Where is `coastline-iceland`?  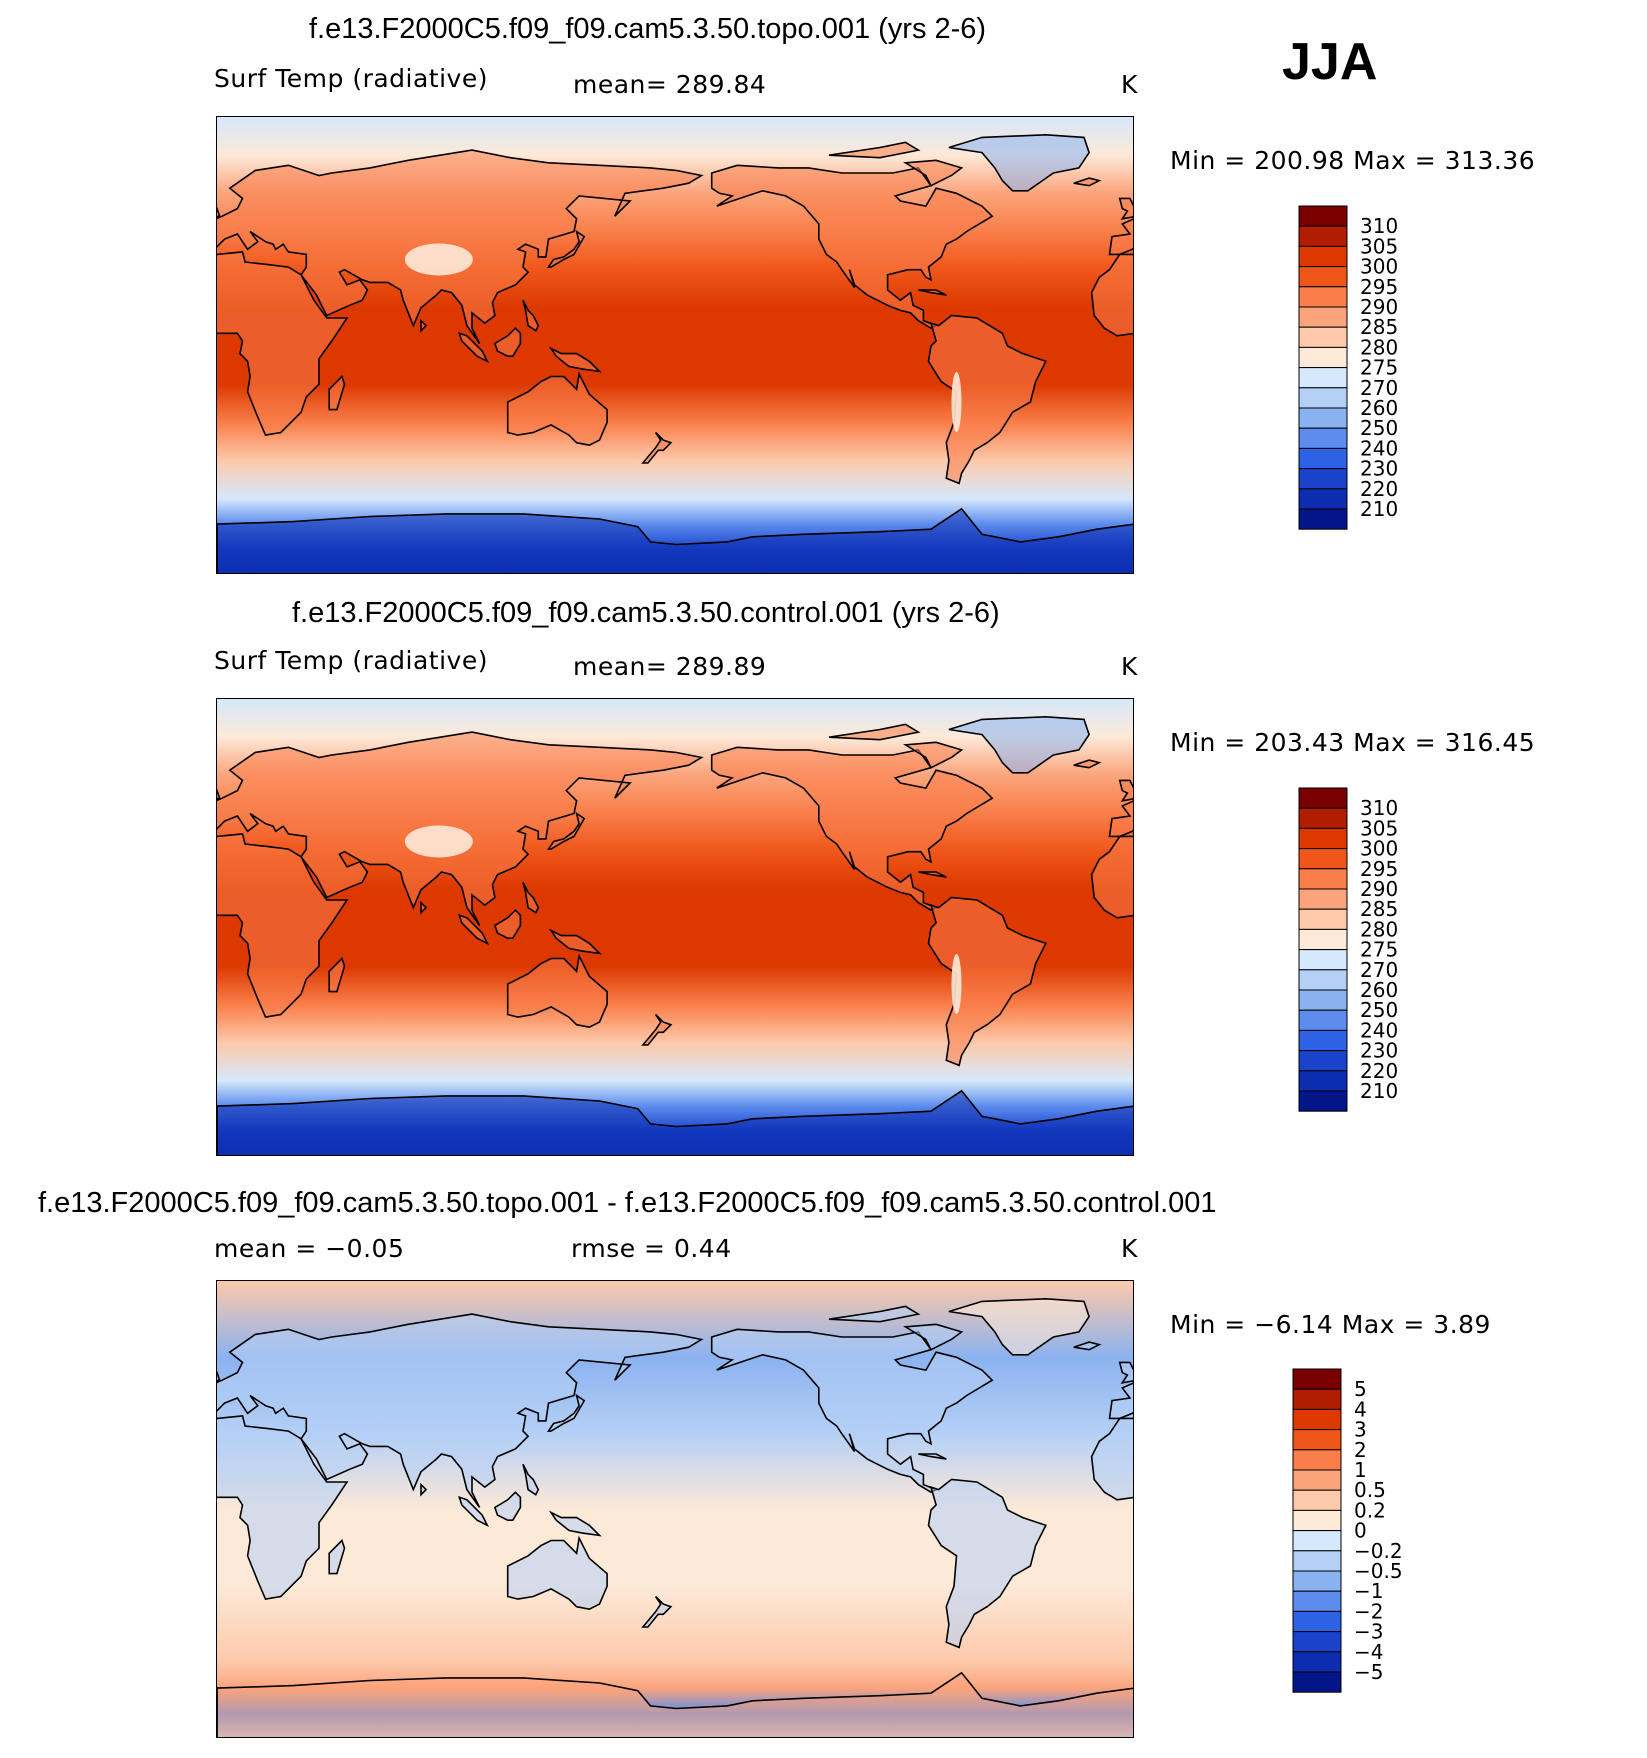 coastline-iceland is located at coordinates (1087, 764).